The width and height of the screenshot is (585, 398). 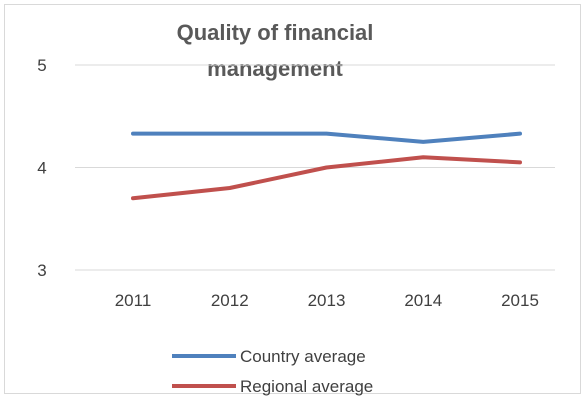 I want to click on y-tick-label: 4, so click(x=41, y=168).